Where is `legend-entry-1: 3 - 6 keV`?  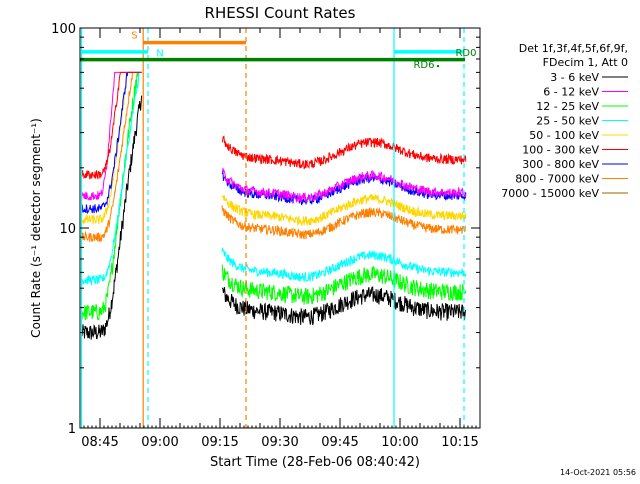
legend-entry-1: 3 - 6 keV is located at coordinates (574, 77).